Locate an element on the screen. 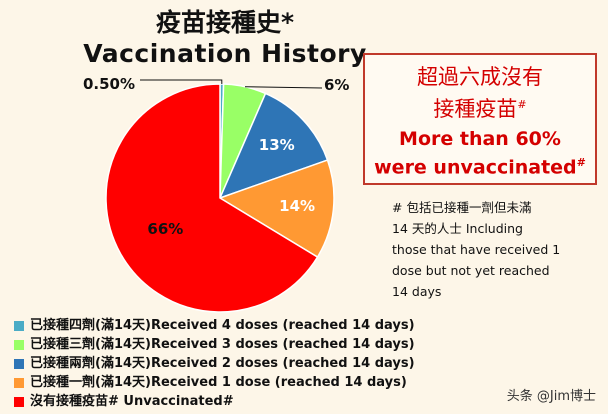 The image size is (608, 414). legend-item-unvaccinated: 沒有接種疫苗# Unvaccinated# is located at coordinates (214, 401).